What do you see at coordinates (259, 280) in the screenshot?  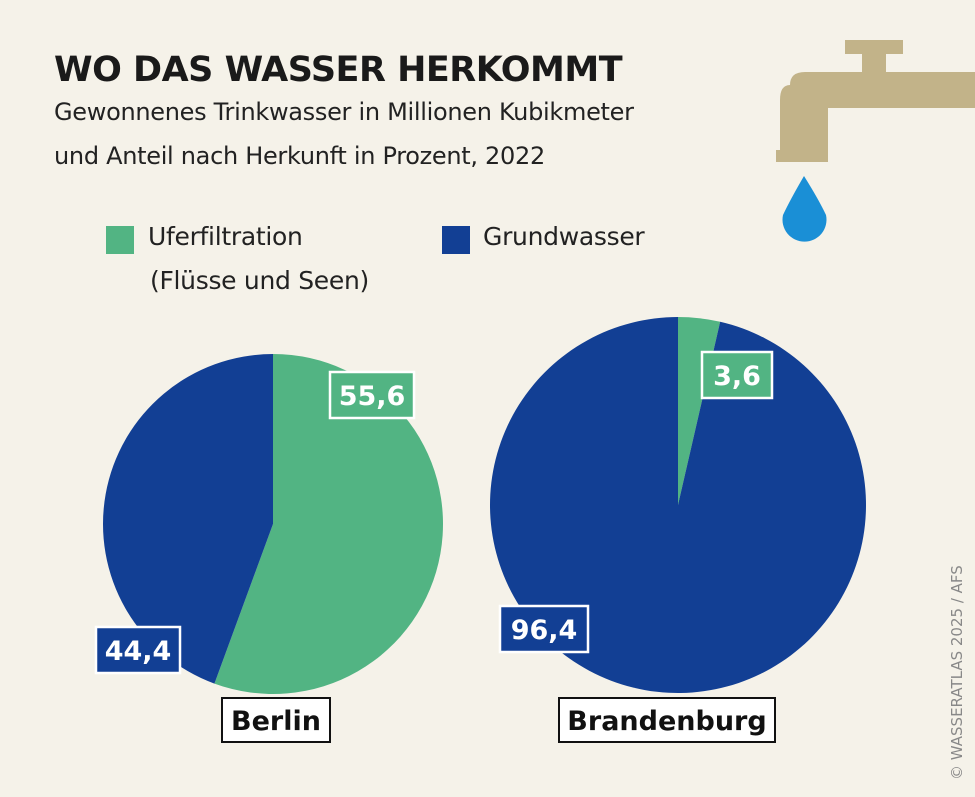 I see `legend-label-uferfiltration-sub: (Flüsse und Seen)` at bounding box center [259, 280].